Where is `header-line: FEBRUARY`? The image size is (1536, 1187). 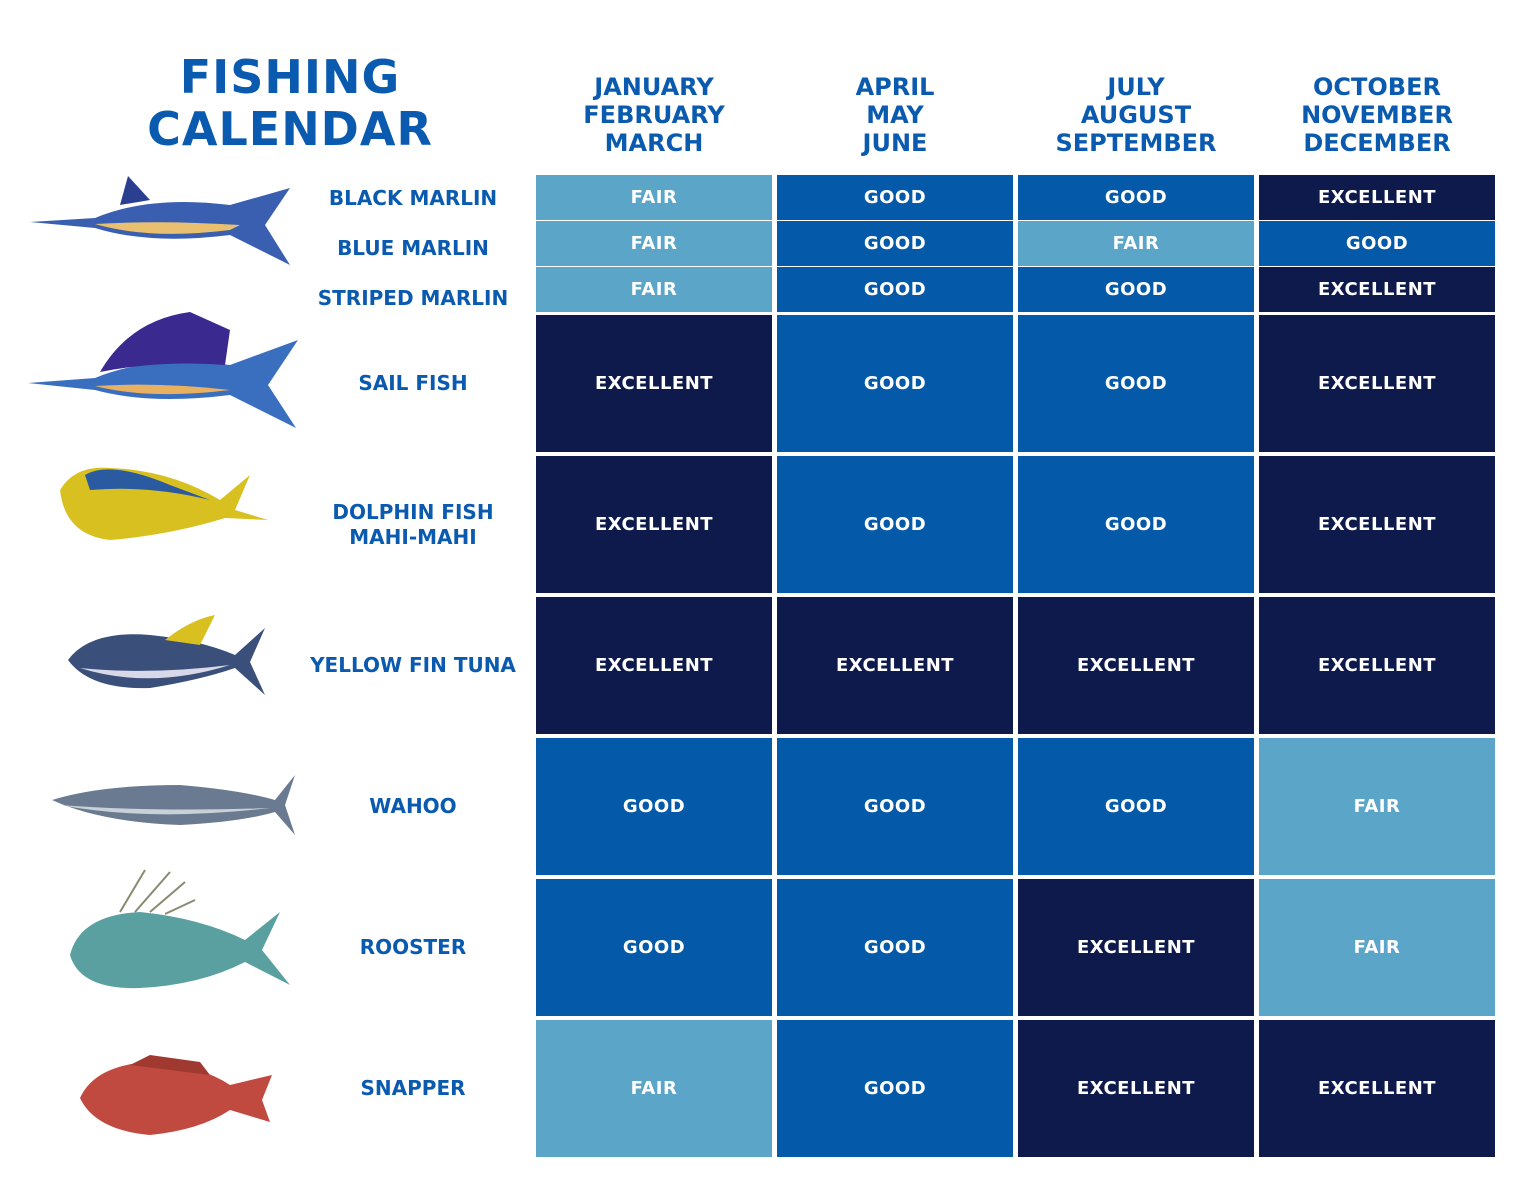
header-line: FEBRUARY is located at coordinates (654, 115).